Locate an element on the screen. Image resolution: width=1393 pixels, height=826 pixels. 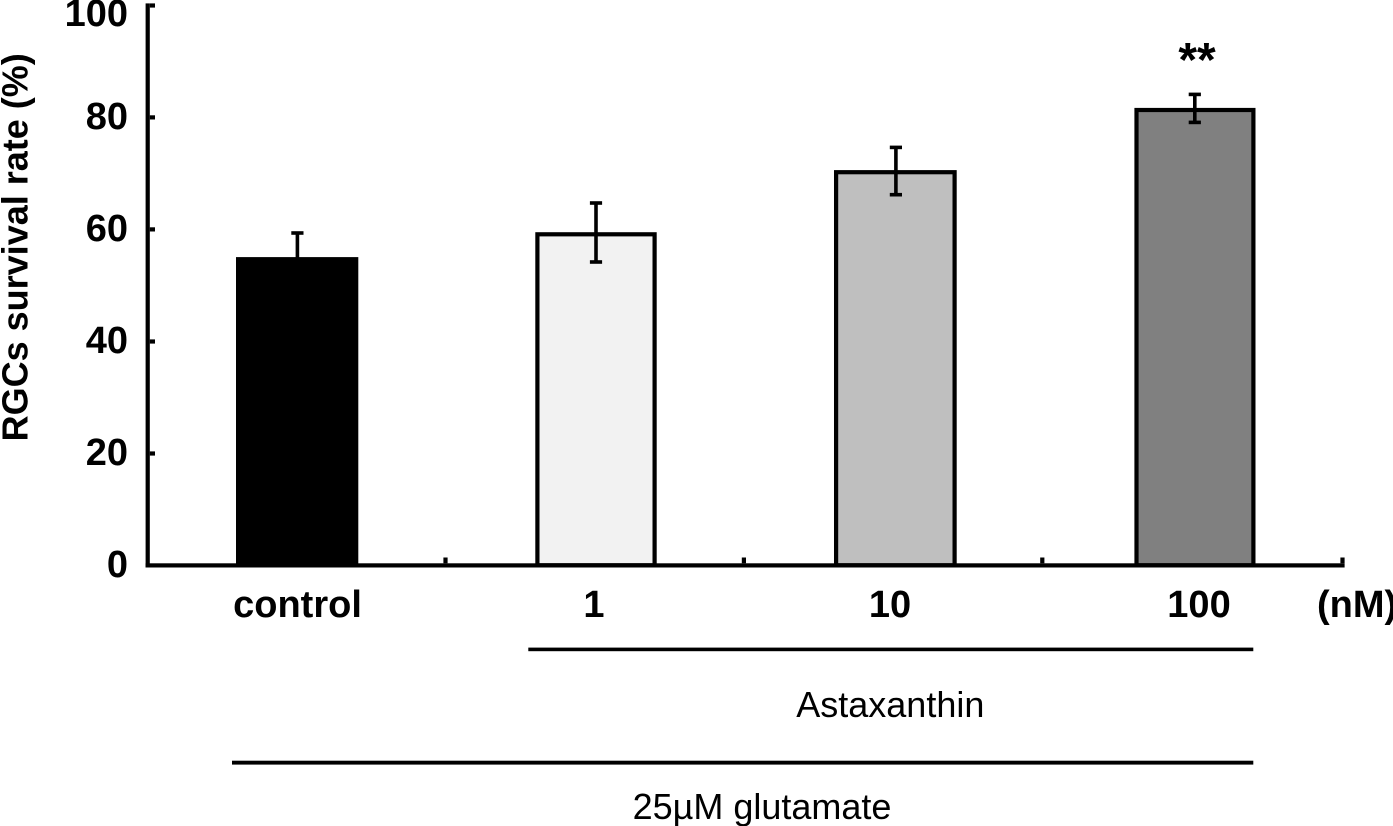
svg-text: Astaxanthin is located at coordinates (890, 704).